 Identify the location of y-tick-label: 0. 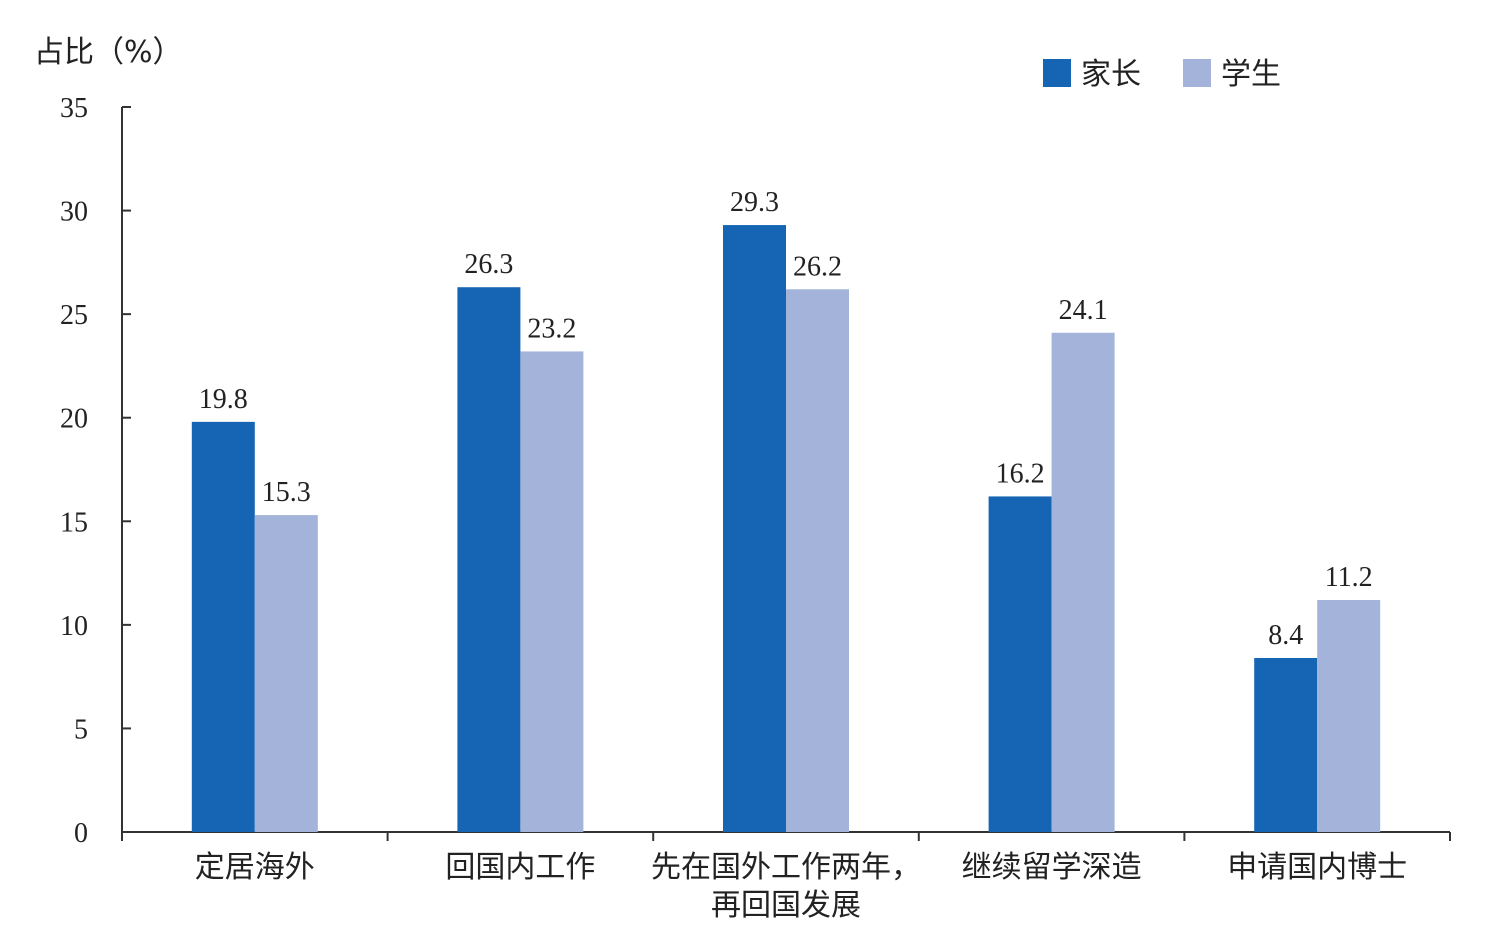
(81, 833).